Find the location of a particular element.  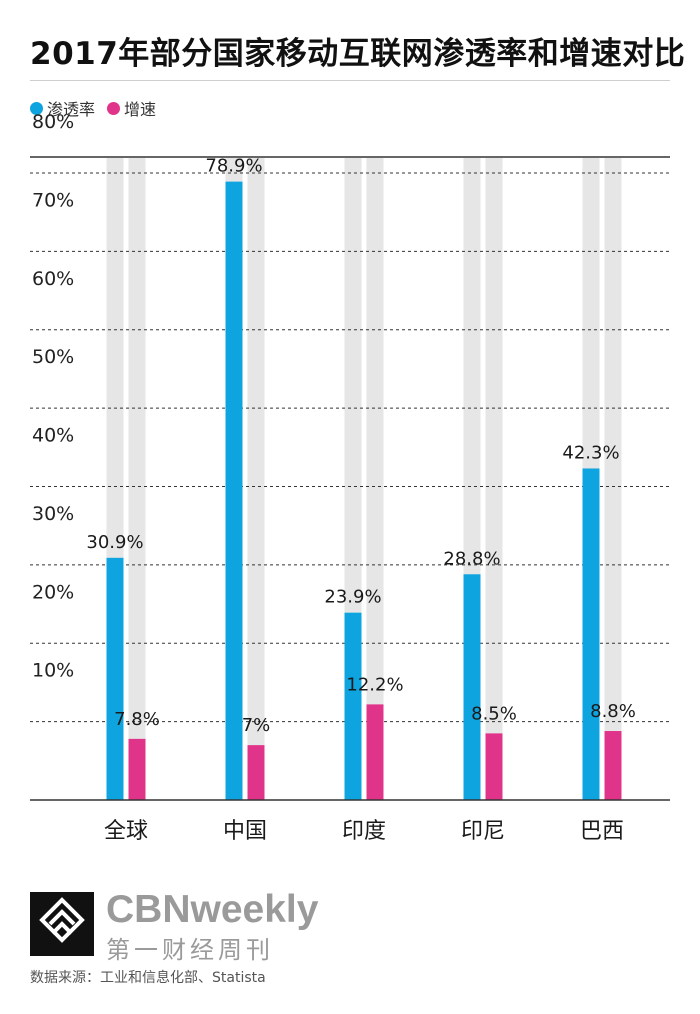

x-tick-label-2: 印度 is located at coordinates (364, 831).